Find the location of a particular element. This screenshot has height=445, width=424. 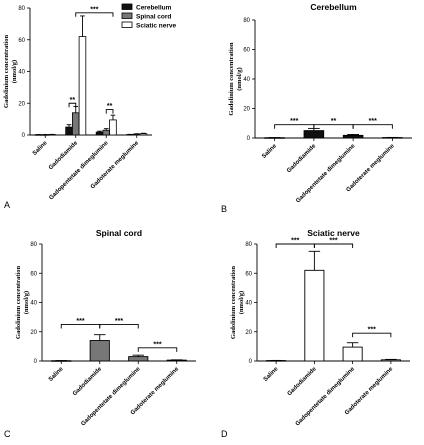

panel-letter: A is located at coordinates (7, 205).